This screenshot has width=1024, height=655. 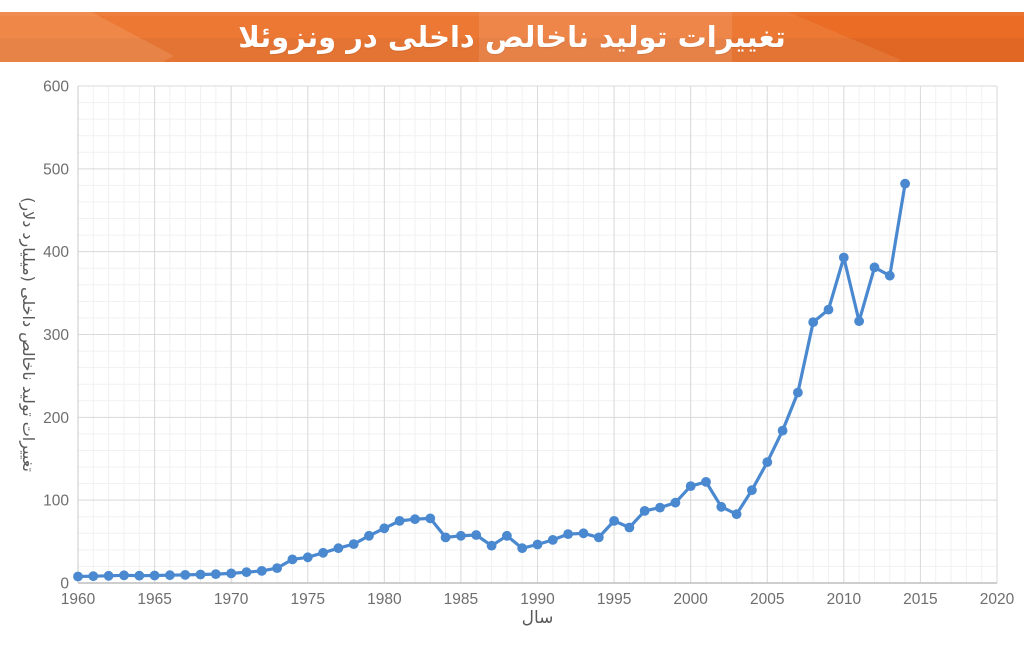 I want to click on x-tick-label: 2005, so click(x=767, y=599).